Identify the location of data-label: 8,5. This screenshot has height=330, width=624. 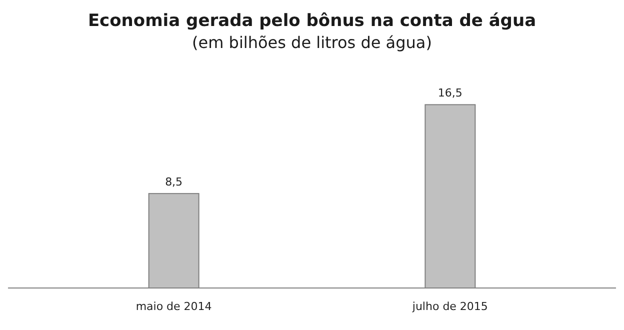
(174, 182).